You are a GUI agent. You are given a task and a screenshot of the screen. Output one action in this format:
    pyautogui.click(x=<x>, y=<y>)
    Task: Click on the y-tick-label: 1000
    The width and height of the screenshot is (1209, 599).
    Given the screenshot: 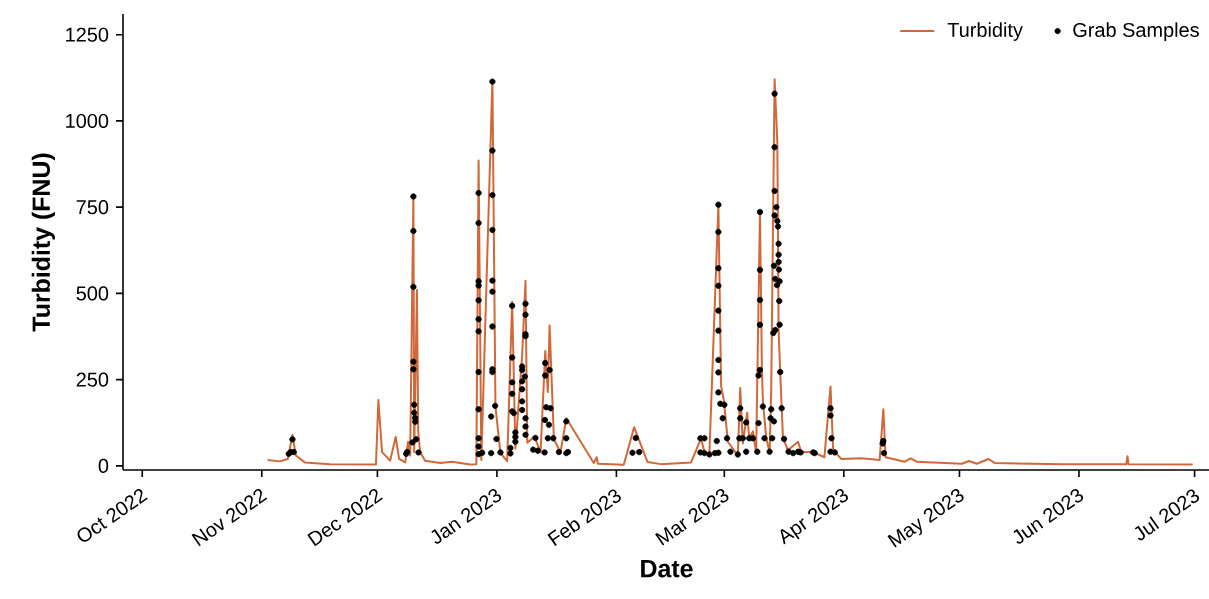 What is the action you would take?
    pyautogui.click(x=87, y=120)
    